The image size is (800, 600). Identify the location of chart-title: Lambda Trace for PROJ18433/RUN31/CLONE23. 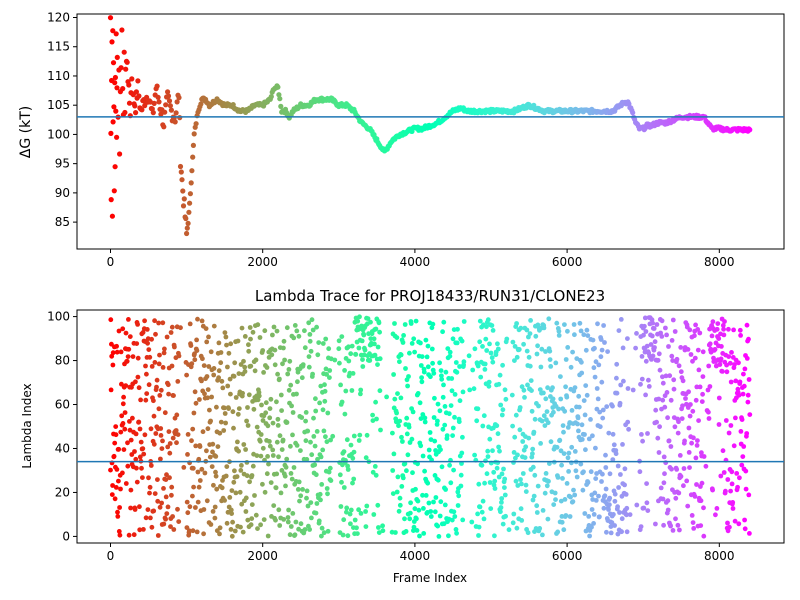
(430, 296).